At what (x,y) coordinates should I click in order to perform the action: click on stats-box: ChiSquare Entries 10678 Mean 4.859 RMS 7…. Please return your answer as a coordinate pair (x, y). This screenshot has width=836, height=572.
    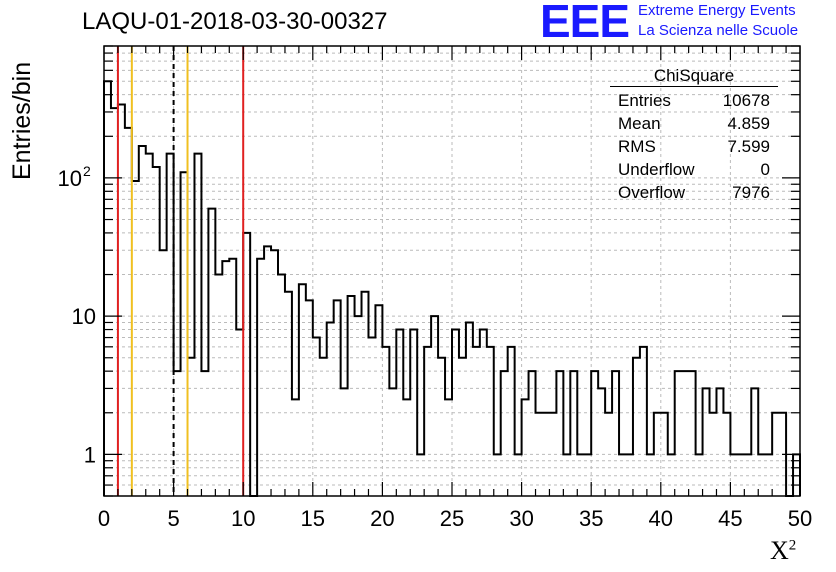
    Looking at the image, I should click on (694, 135).